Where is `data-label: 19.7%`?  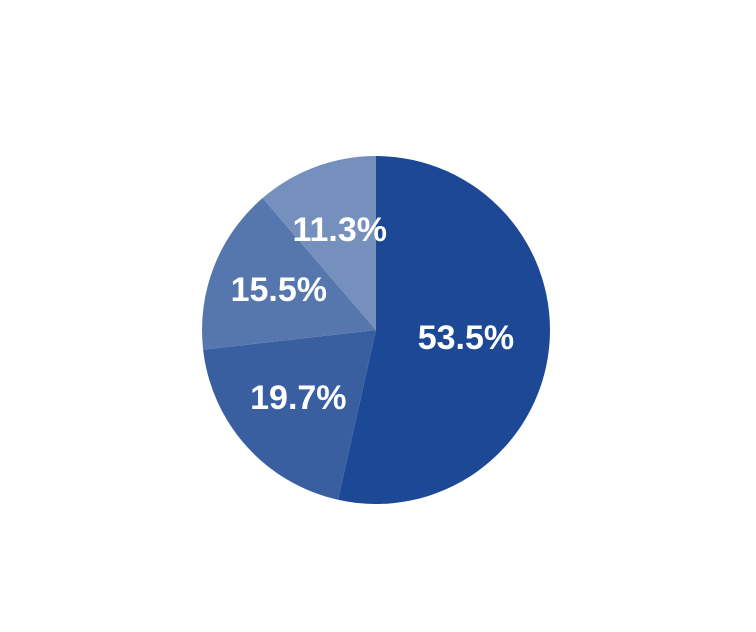 data-label: 19.7% is located at coordinates (298, 398).